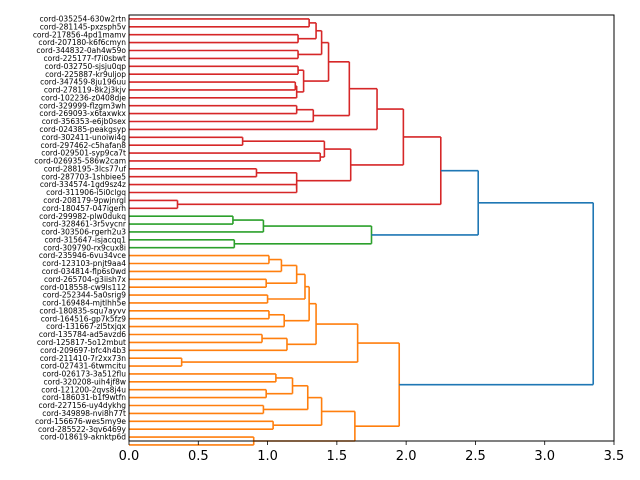  What do you see at coordinates (85, 279) in the screenshot?
I see `leaf-label: cord-265704-g3iish7x` at bounding box center [85, 279].